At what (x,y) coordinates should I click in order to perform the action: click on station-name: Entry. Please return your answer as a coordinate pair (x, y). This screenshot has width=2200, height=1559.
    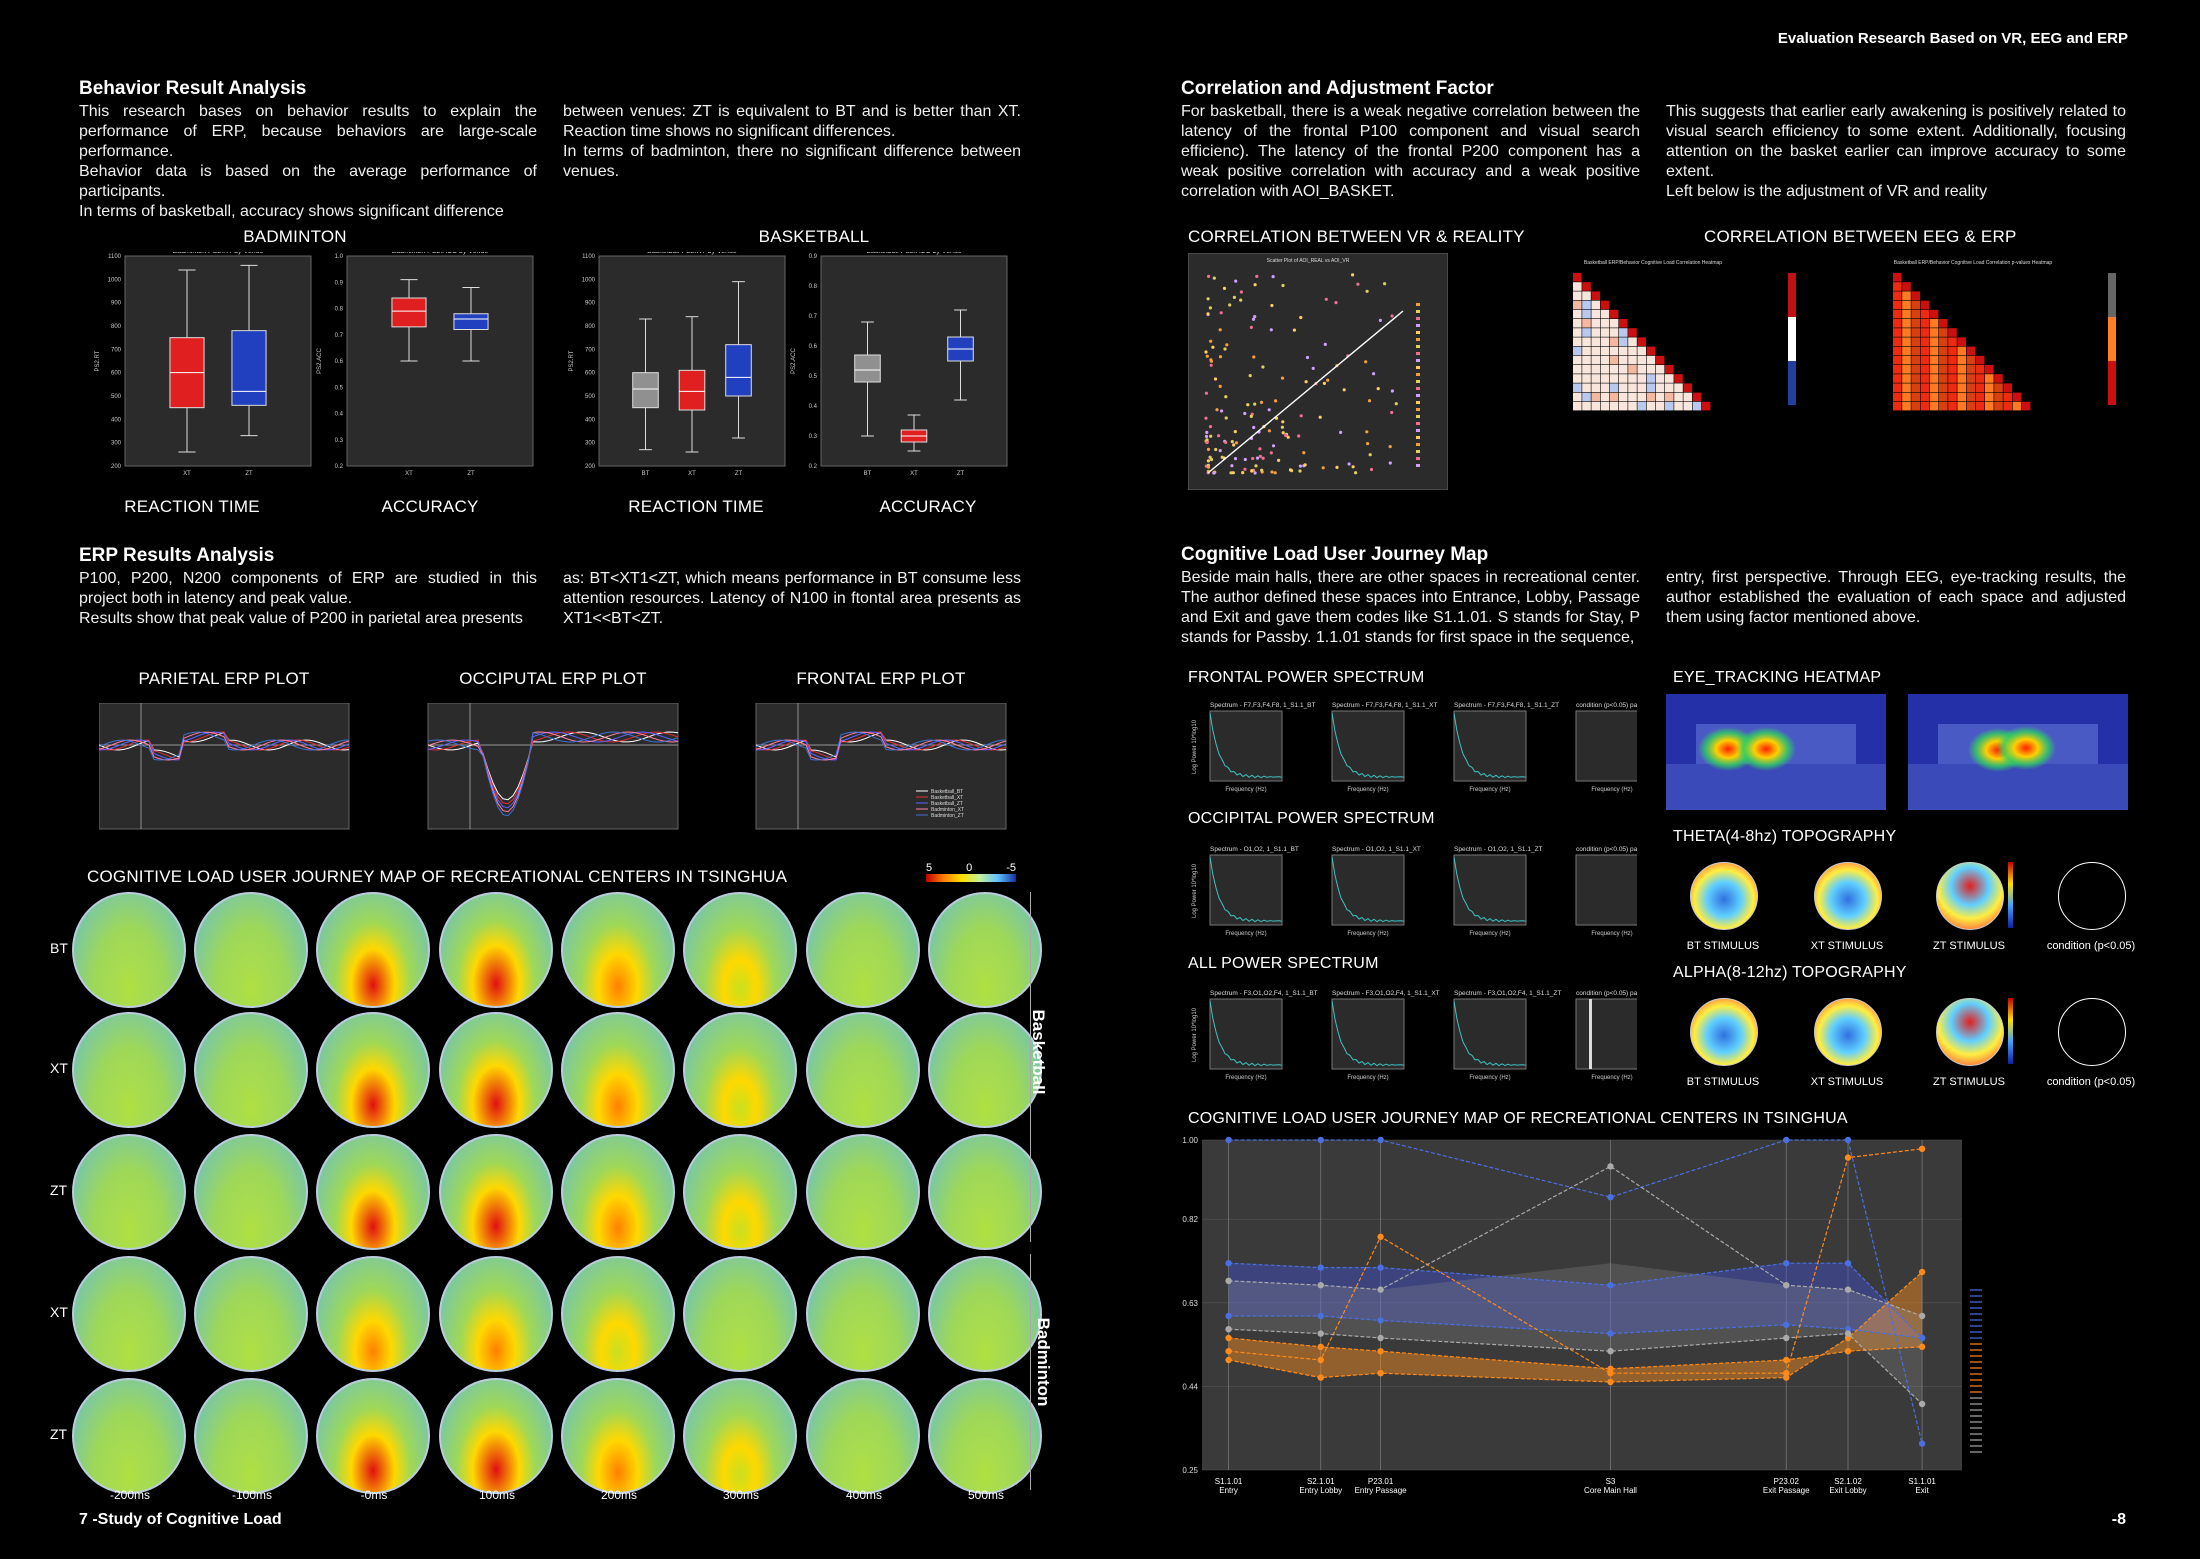
    Looking at the image, I should click on (1228, 1490).